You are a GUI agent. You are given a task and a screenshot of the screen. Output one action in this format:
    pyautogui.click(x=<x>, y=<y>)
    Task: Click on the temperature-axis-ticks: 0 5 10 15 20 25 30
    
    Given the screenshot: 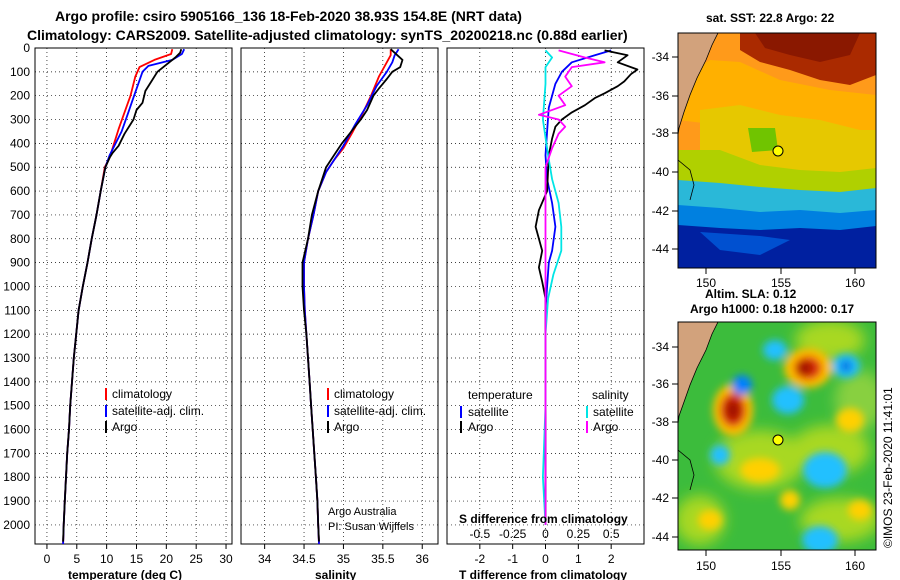 What is the action you would take?
    pyautogui.click(x=138, y=555)
    